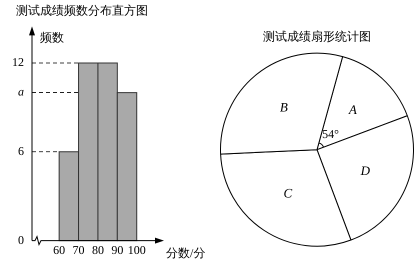 This screenshot has height=265, width=420. I want to click on x-axis-title: 分数/分, so click(186, 253).